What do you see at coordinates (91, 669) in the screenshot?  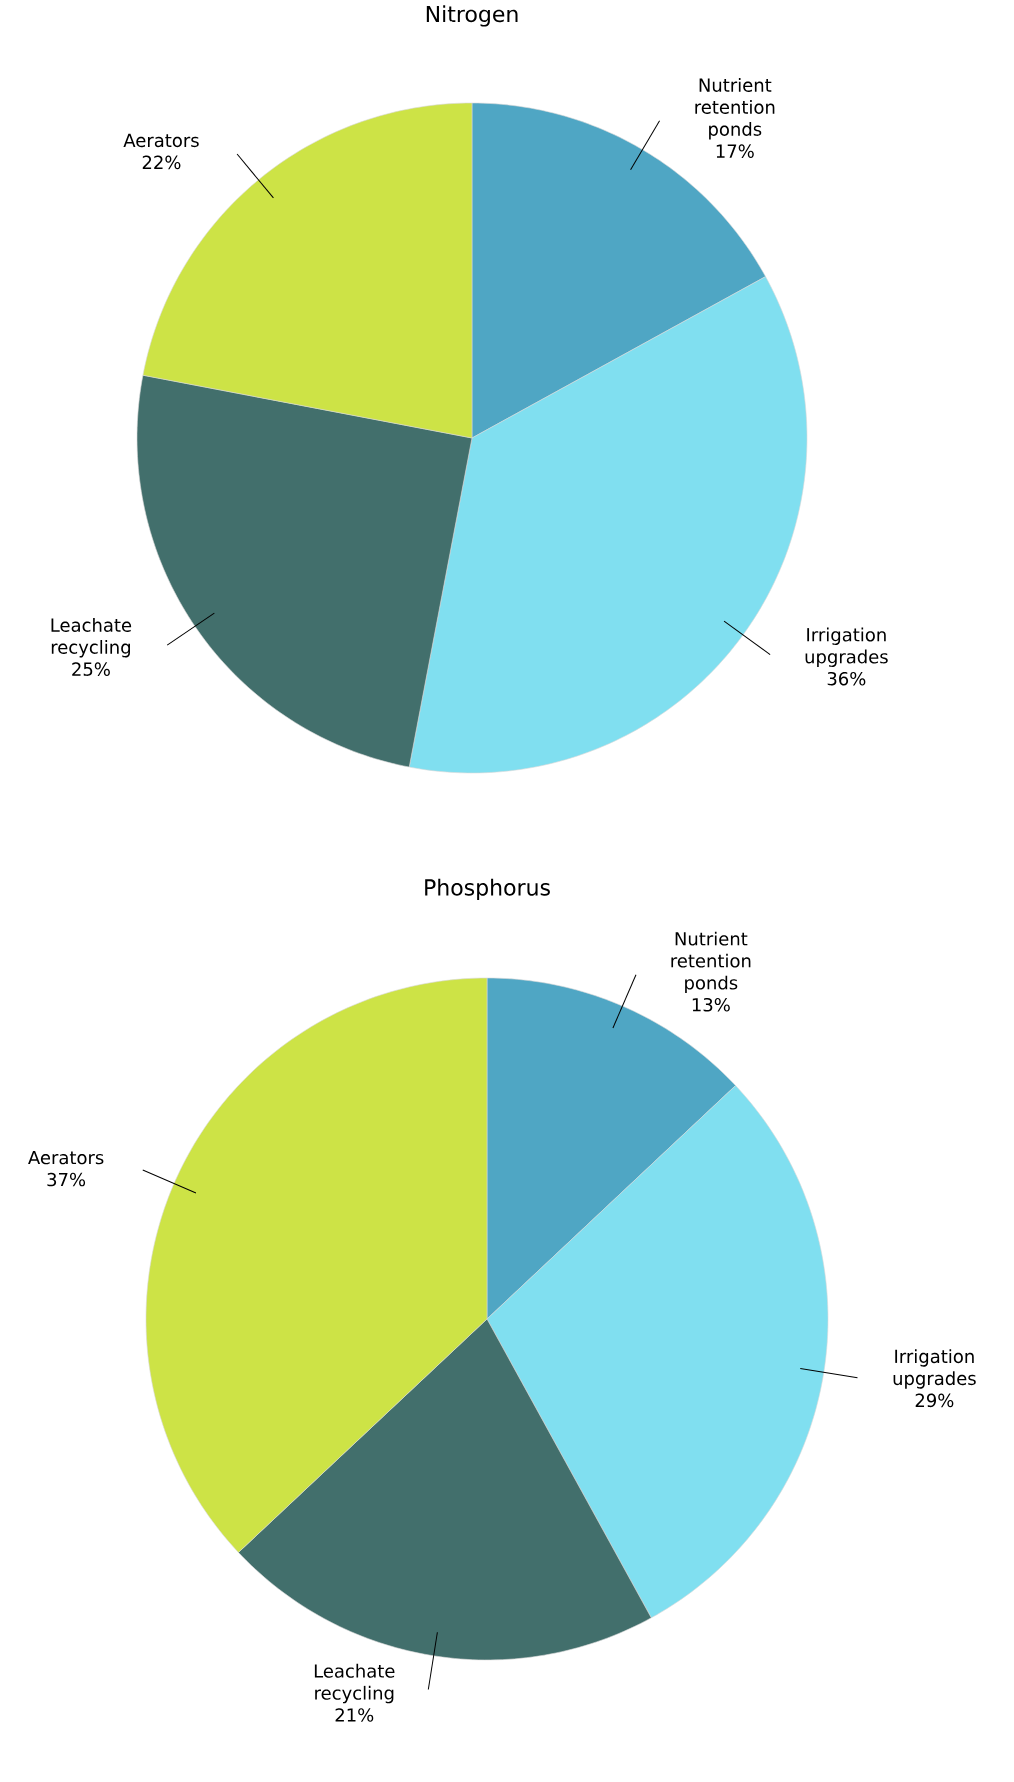 I see `data-label: 25%` at bounding box center [91, 669].